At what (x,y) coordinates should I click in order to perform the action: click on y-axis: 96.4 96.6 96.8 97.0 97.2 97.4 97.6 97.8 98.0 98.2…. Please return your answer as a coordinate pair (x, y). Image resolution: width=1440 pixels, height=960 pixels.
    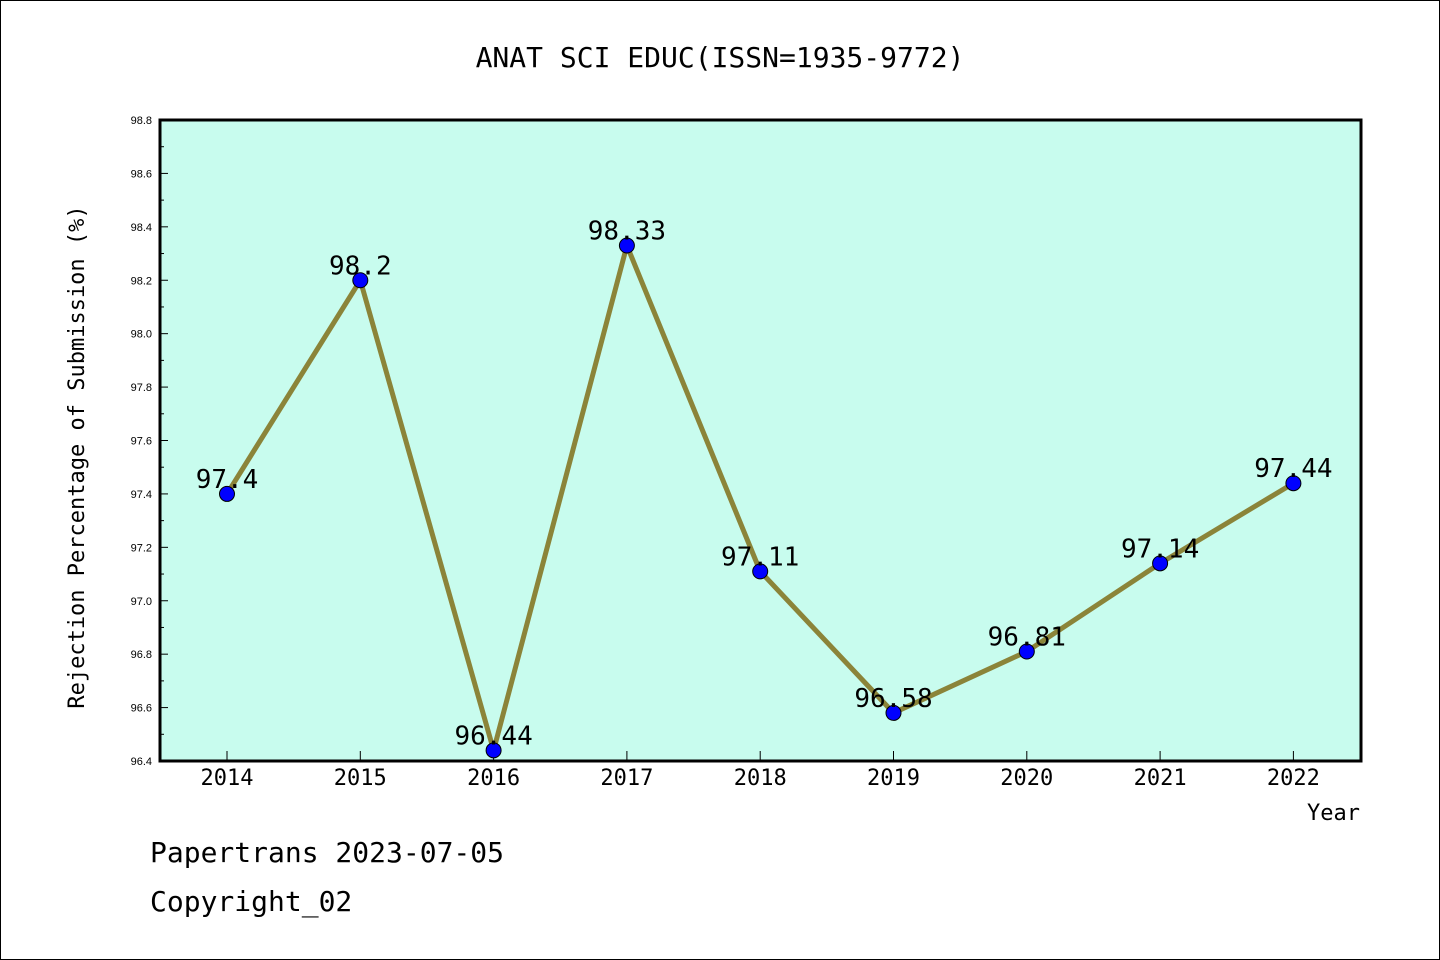
    Looking at the image, I should click on (149, 441).